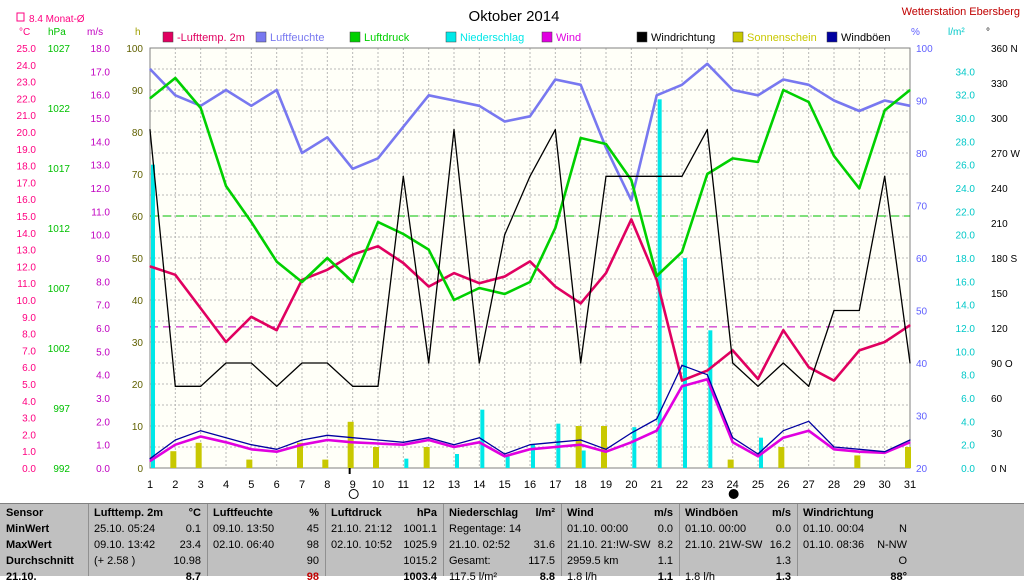 The image size is (1024, 583). I want to click on temp-tick-label: 9.0, so click(29, 318).